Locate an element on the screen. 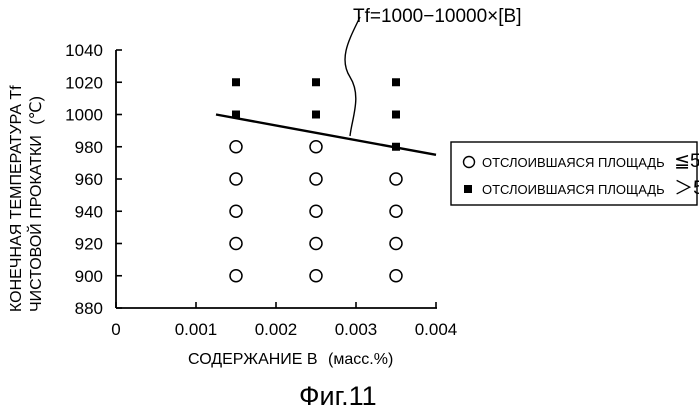 This screenshot has width=699, height=414. y-tick-label: 1000 is located at coordinates (84, 115).